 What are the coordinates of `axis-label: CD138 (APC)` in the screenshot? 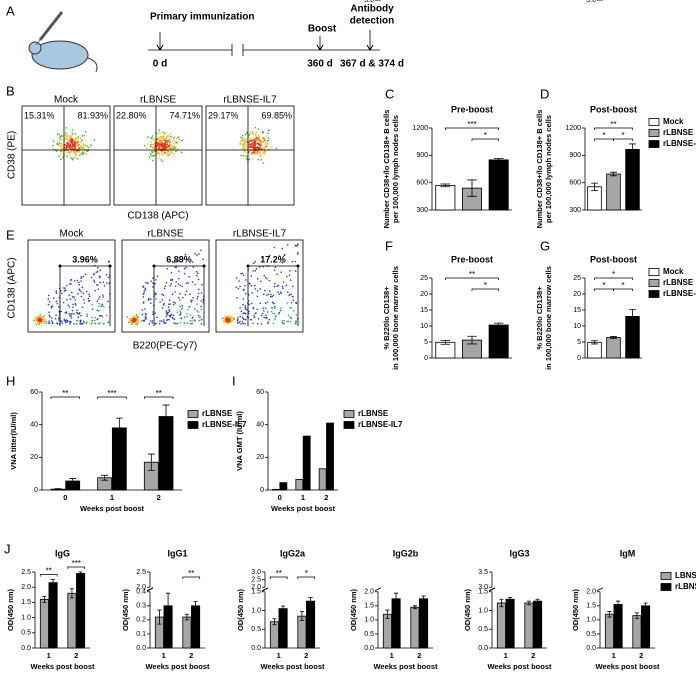 It's located at (12, 287).